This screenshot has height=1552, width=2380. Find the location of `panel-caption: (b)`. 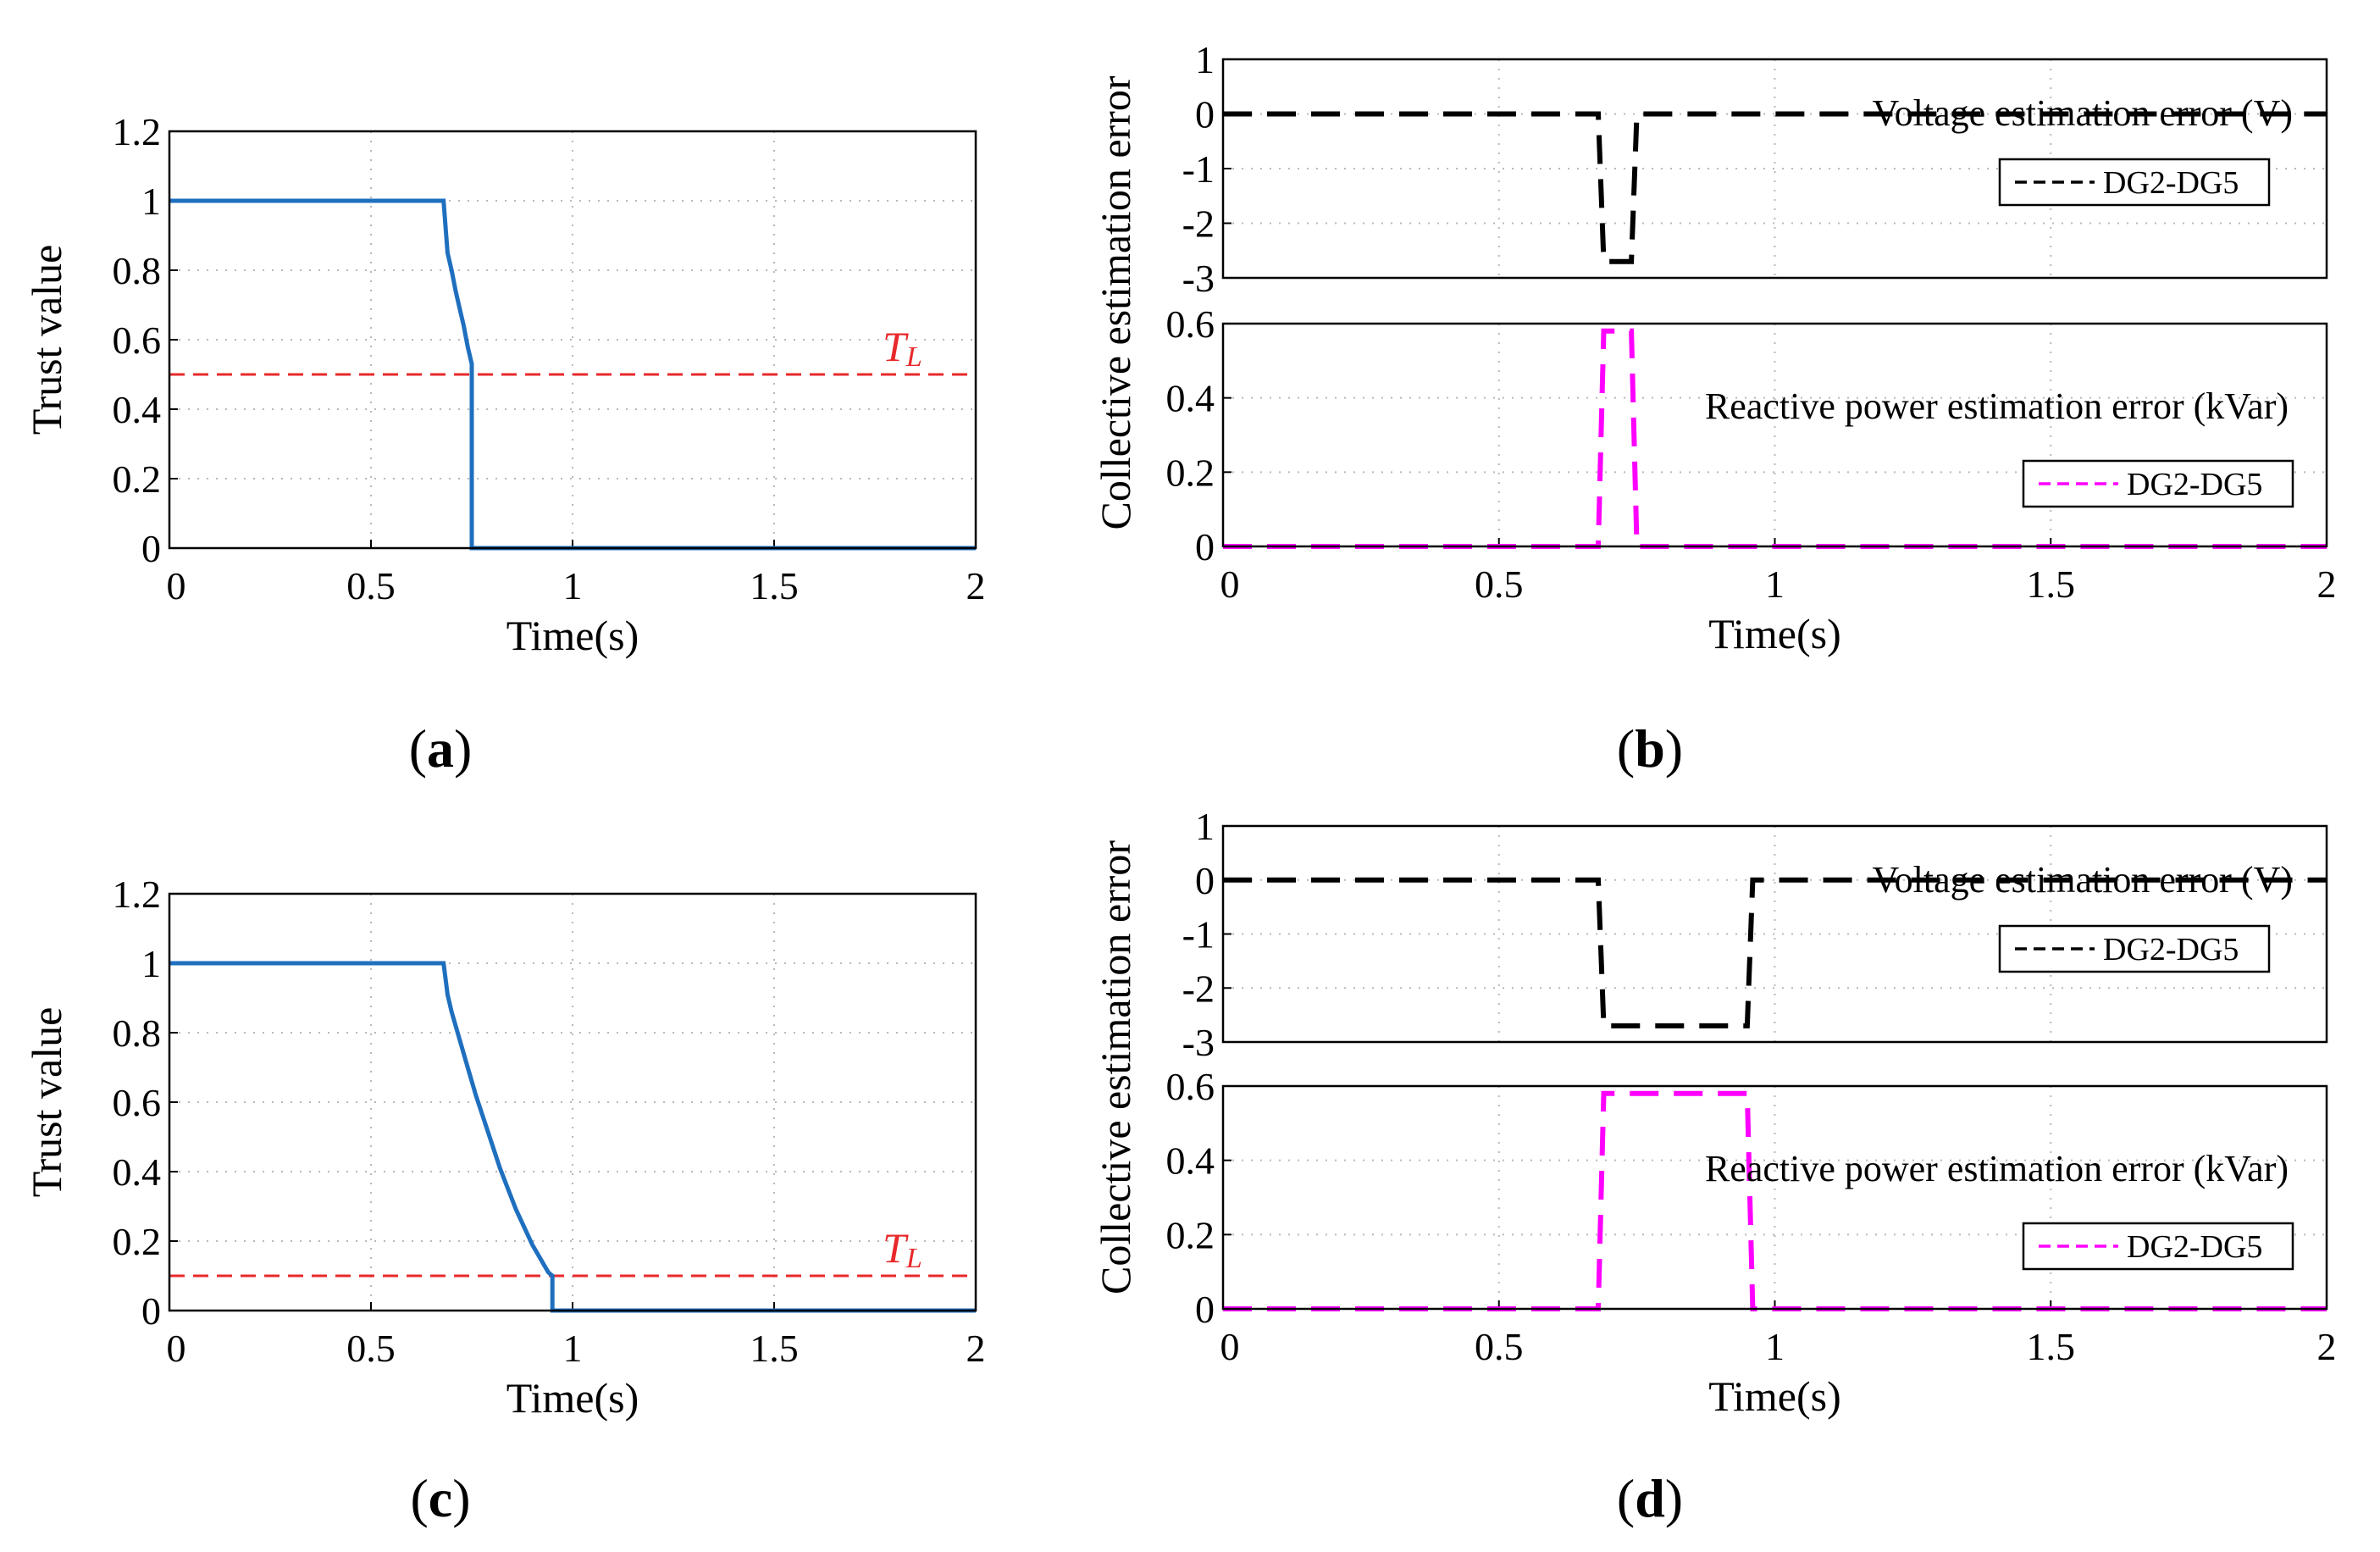

panel-caption: (b) is located at coordinates (1650, 748).